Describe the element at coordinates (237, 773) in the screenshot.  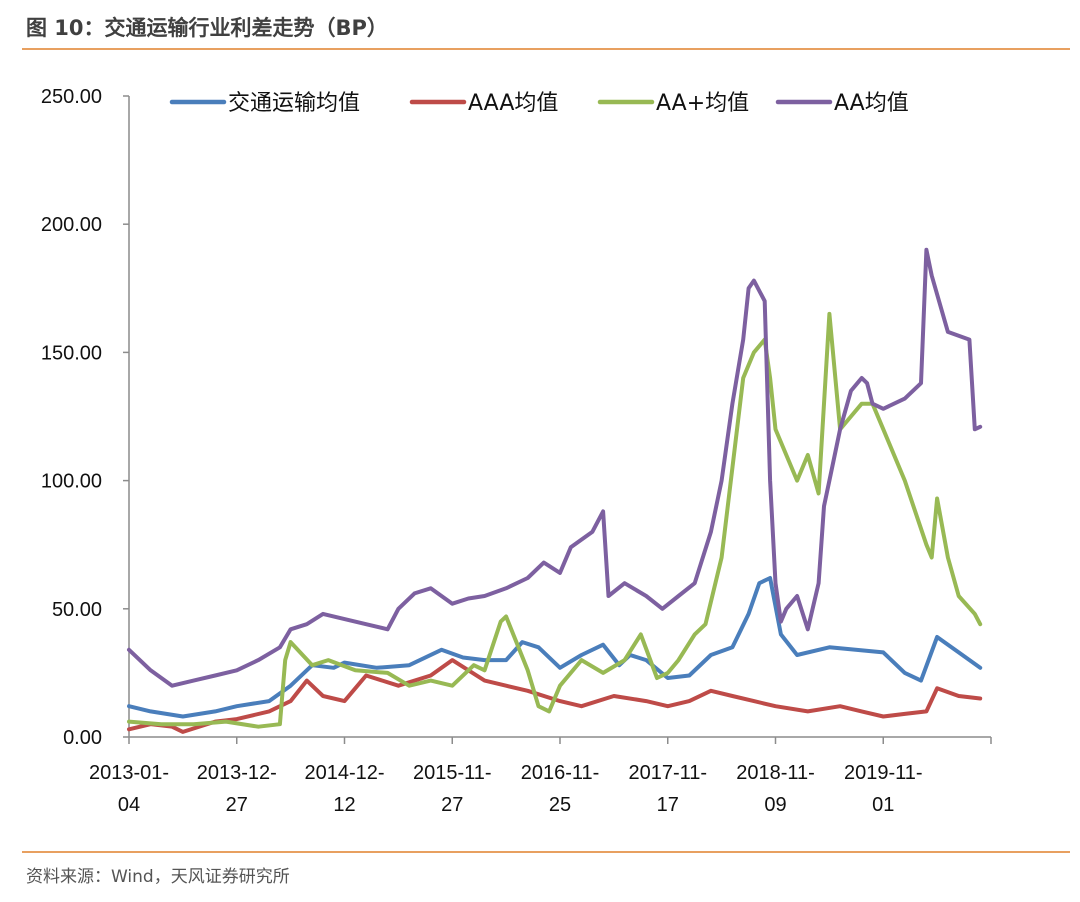
I see `x-tick-label: 2013-12-` at that location.